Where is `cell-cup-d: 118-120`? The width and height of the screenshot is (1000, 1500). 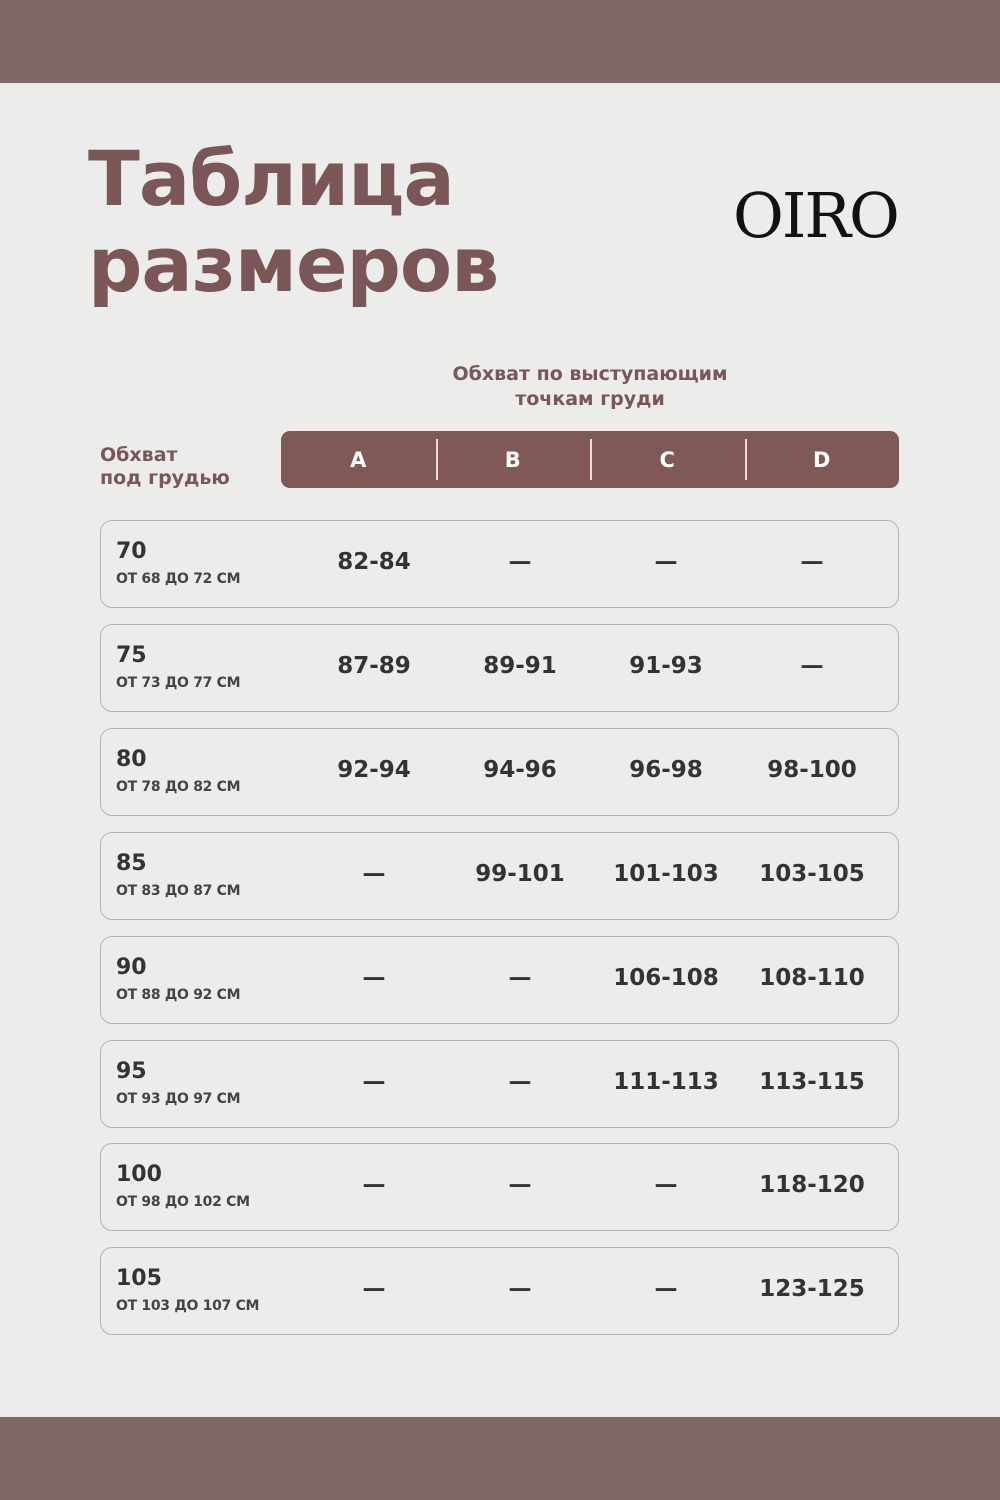 cell-cup-d: 118-120 is located at coordinates (812, 1185).